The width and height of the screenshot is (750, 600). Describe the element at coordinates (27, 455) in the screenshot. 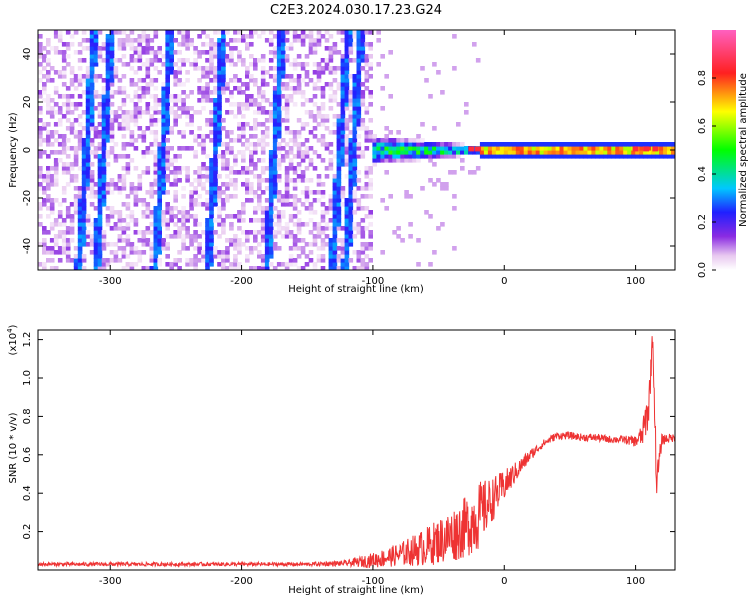

I see `y-tick-label: 0.6` at that location.